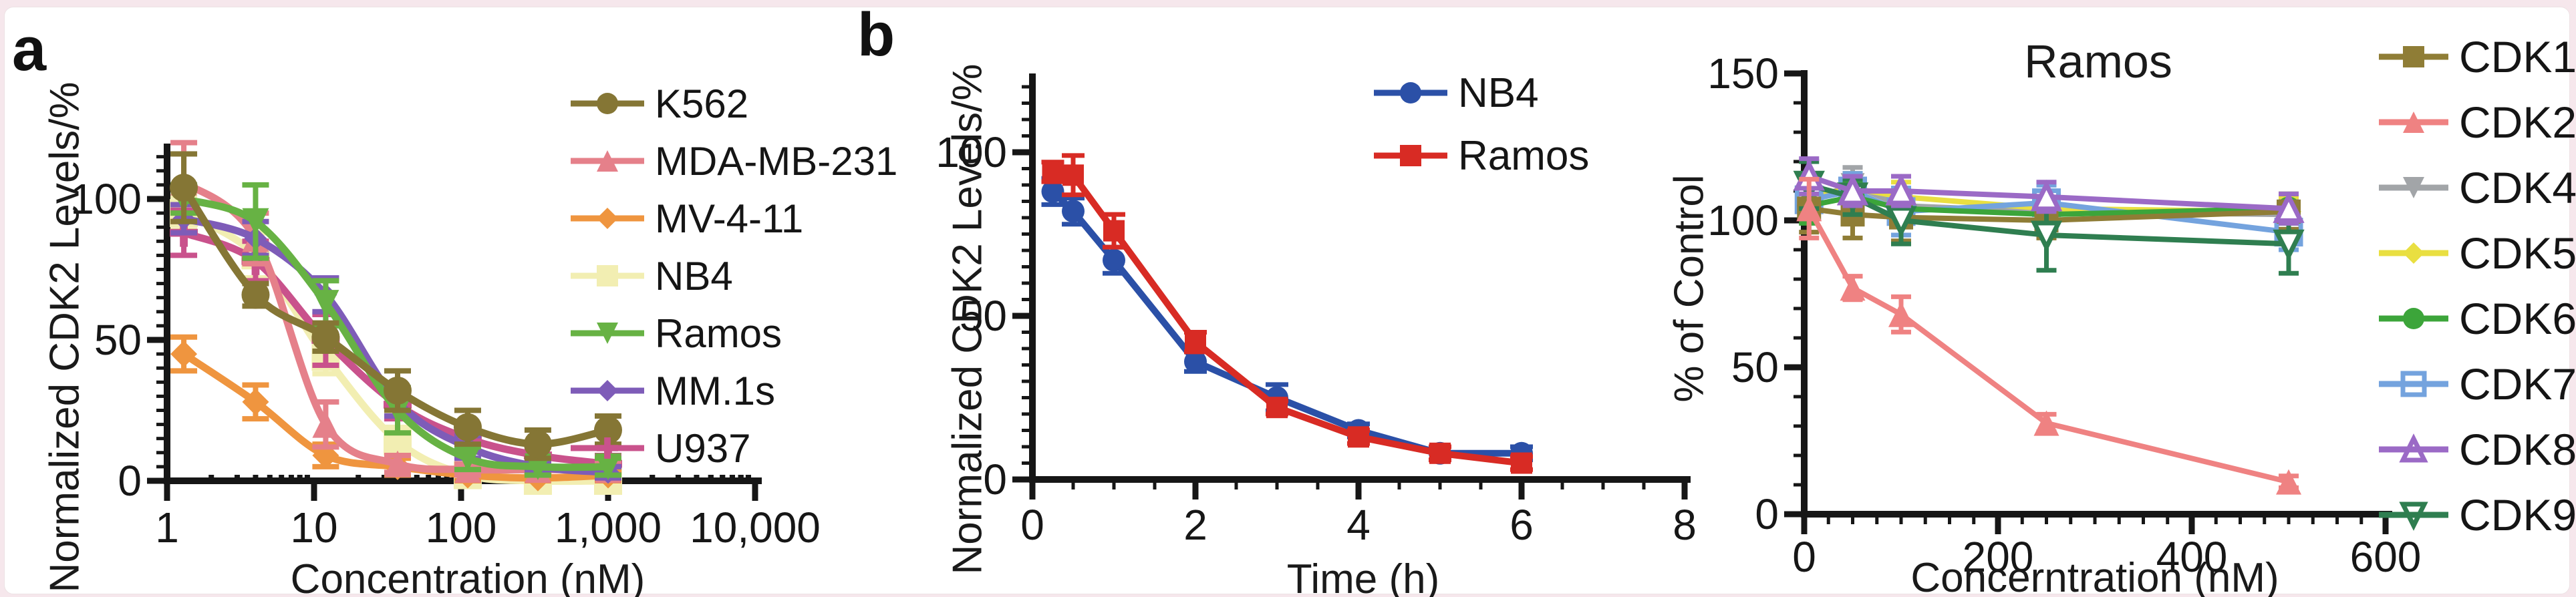 This screenshot has width=2576, height=597. Describe the element at coordinates (971, 152) in the screenshot. I see `chart-b-y-tick-label: 100` at that location.